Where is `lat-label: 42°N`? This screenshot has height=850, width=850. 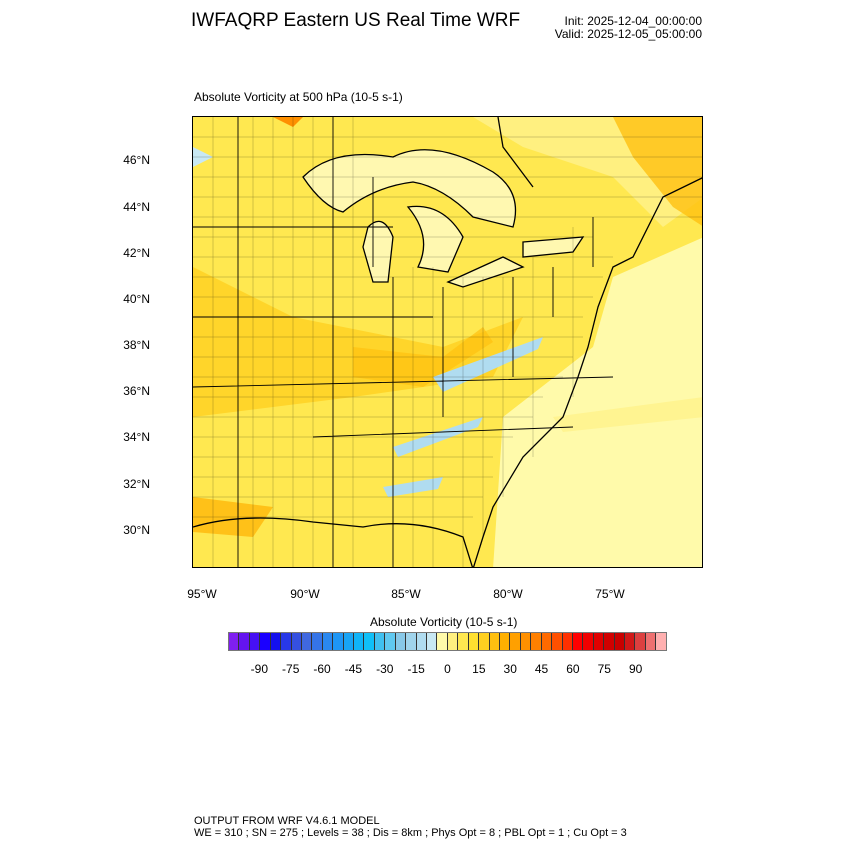 lat-label: 42°N is located at coordinates (136, 253).